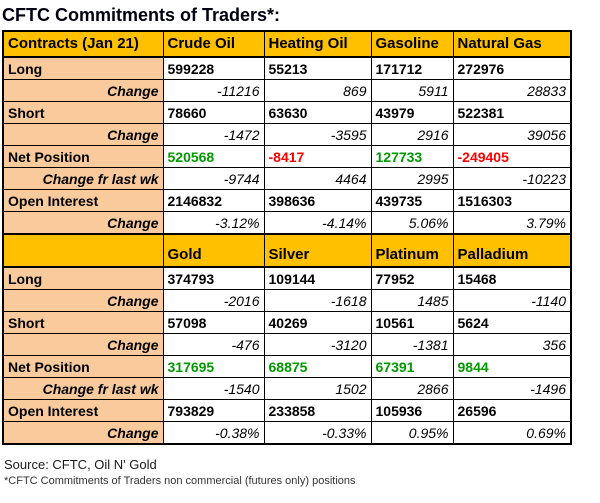  I want to click on table-row: Long 374793 109144 77952 15468, so click(287, 278).